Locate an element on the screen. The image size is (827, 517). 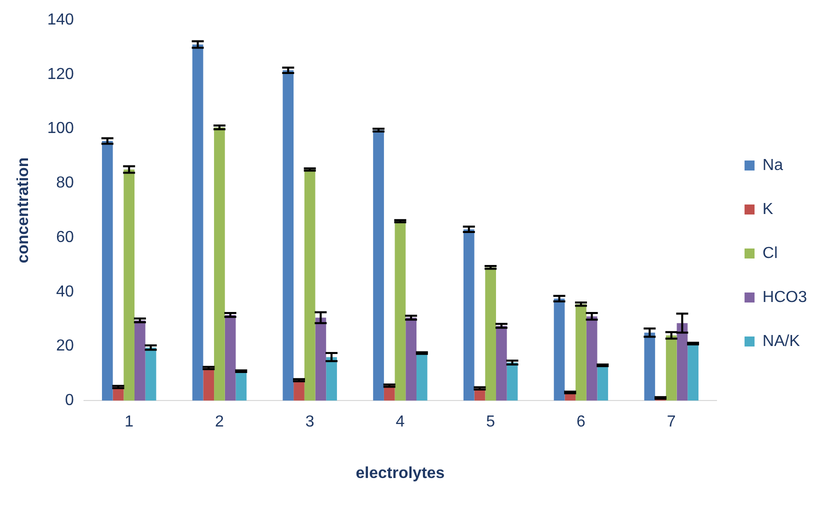
y-axis-title: concentration is located at coordinates (23, 210).